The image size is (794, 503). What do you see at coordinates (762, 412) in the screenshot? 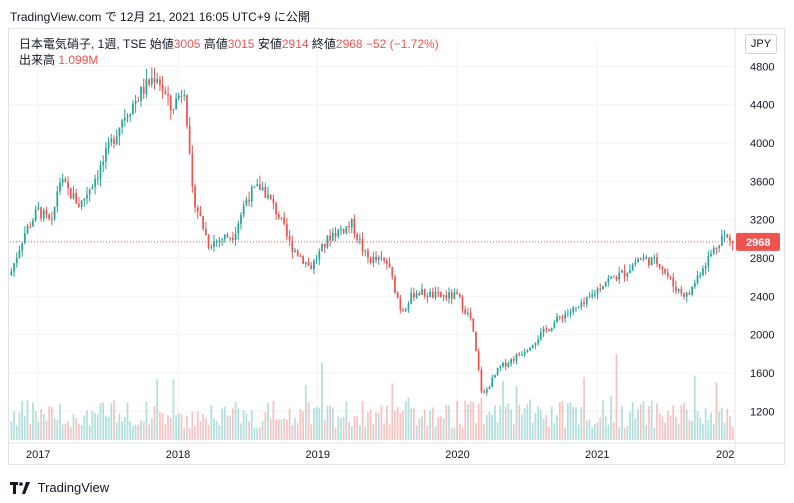
I see `y-tick-label: 1200` at bounding box center [762, 412].